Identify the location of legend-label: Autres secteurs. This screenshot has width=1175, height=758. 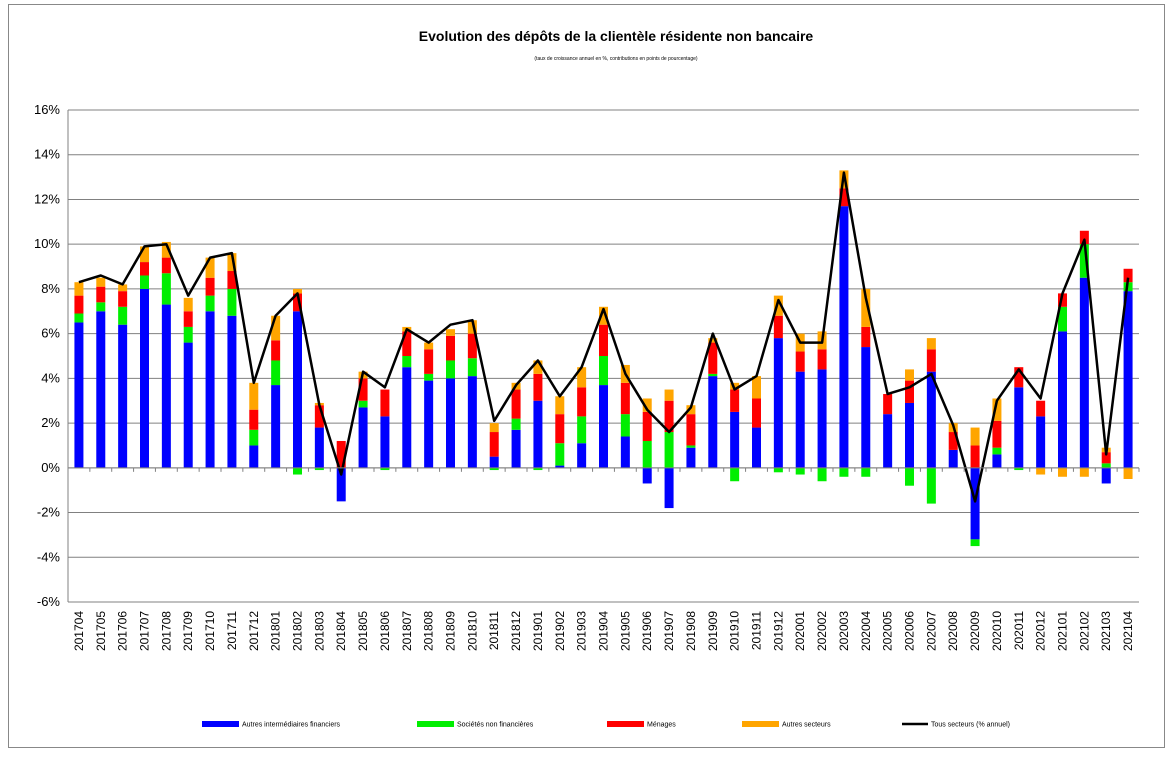
(806, 725).